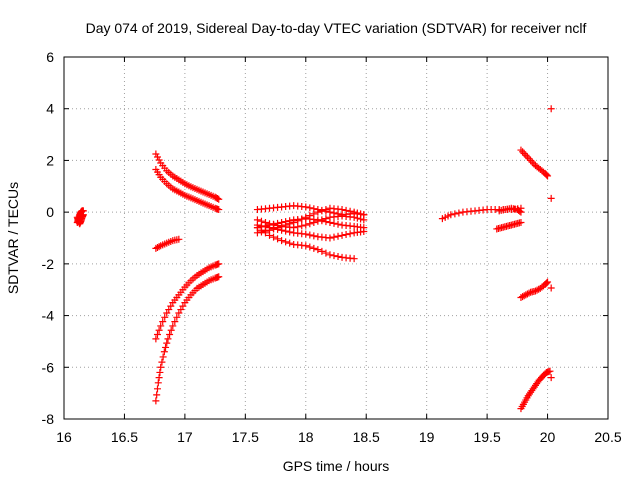 The image size is (640, 480). What do you see at coordinates (336, 466) in the screenshot?
I see `x-axis-label: GPS time / hours` at bounding box center [336, 466].